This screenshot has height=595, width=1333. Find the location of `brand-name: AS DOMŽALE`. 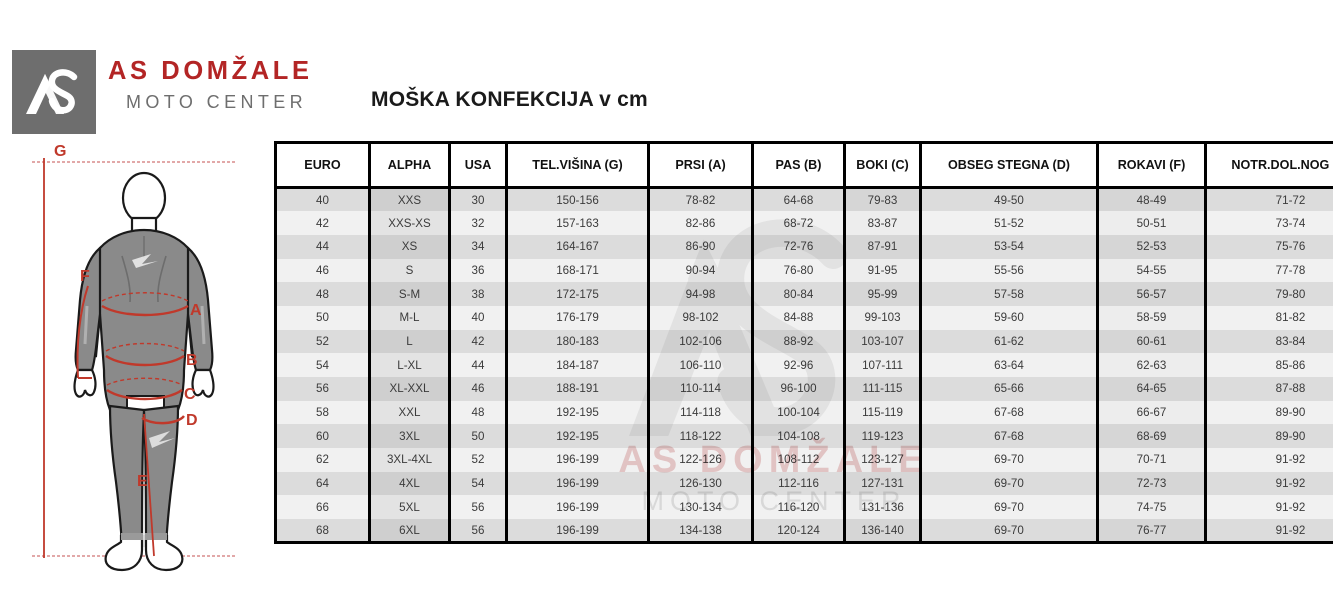

brand-name: AS DOMŽALE is located at coordinates (210, 71).